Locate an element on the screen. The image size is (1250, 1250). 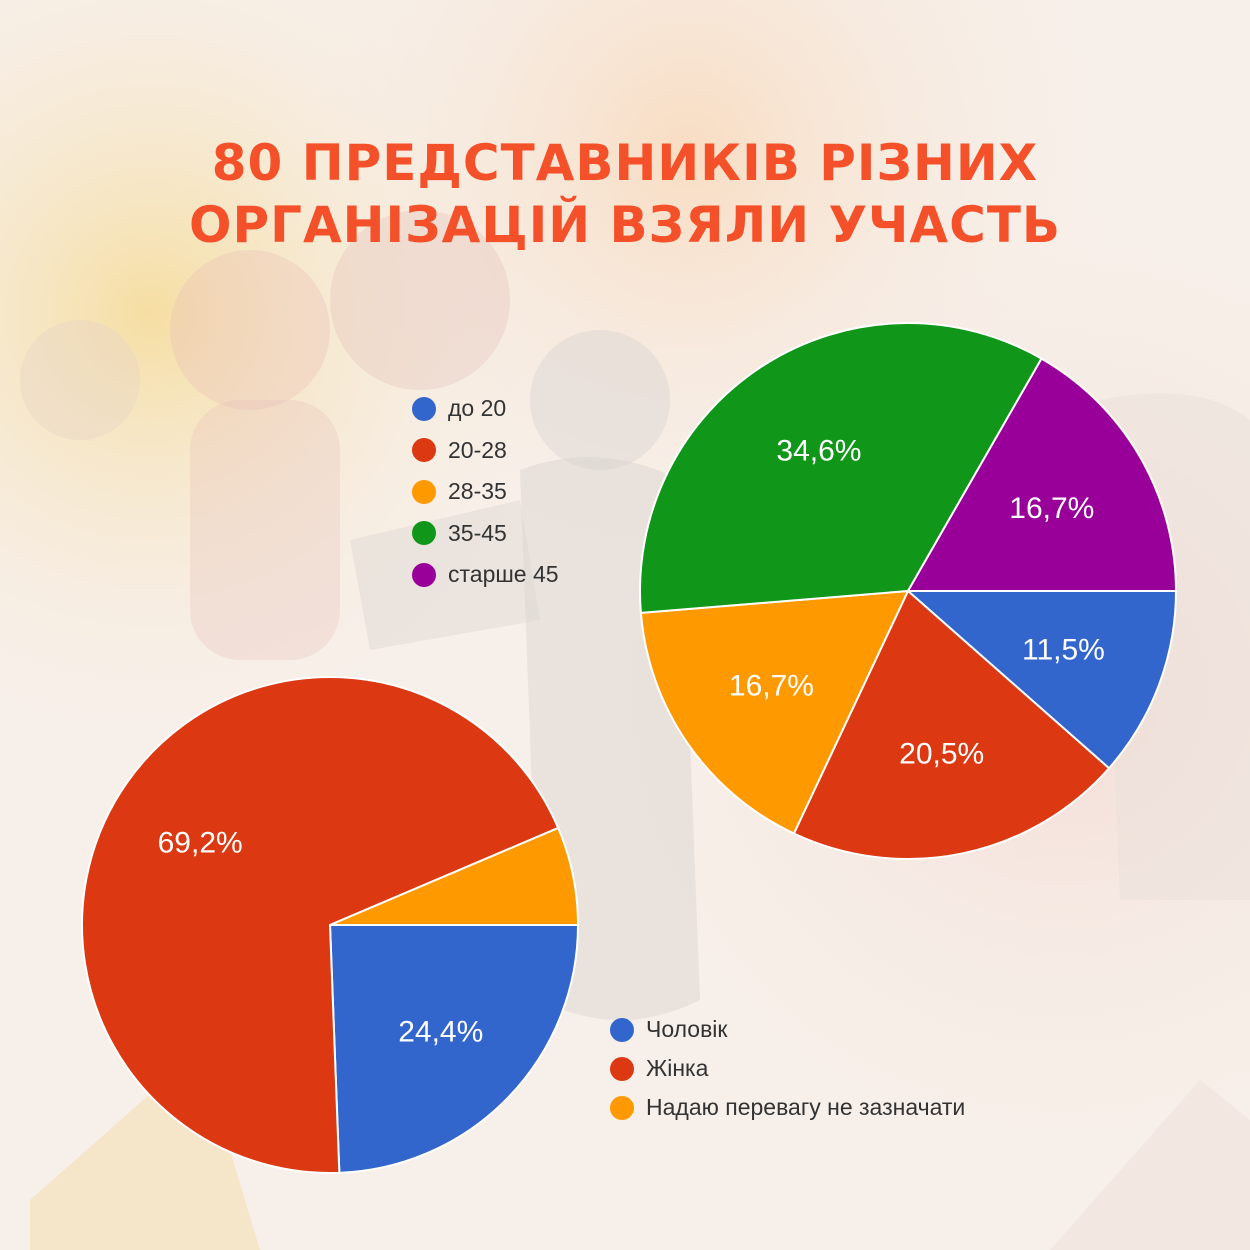
legend-label: до 20 is located at coordinates (477, 408).